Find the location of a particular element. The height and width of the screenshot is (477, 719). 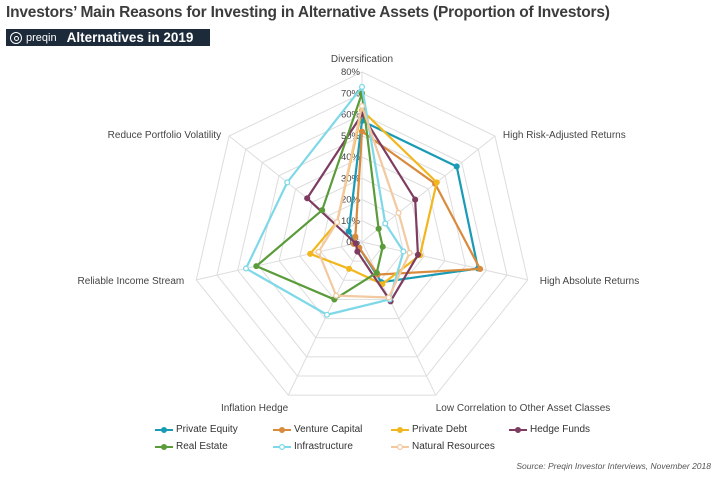

tick-label: 80% is located at coordinates (351, 72).